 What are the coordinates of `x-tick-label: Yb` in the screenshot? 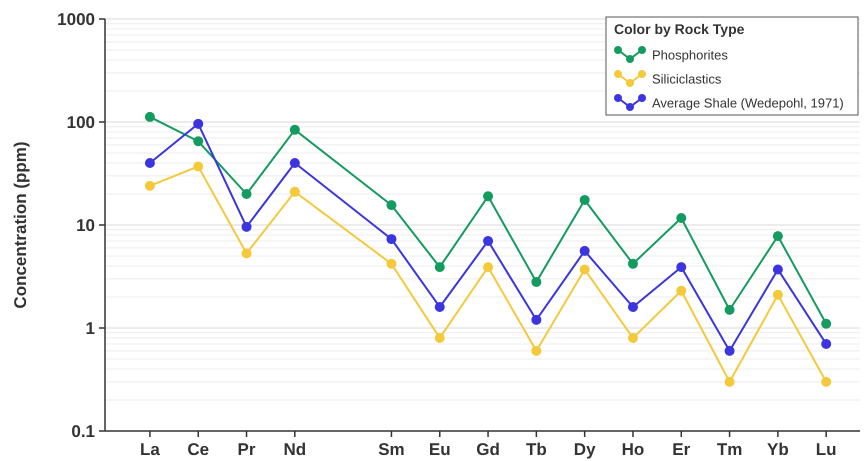 It's located at (778, 449).